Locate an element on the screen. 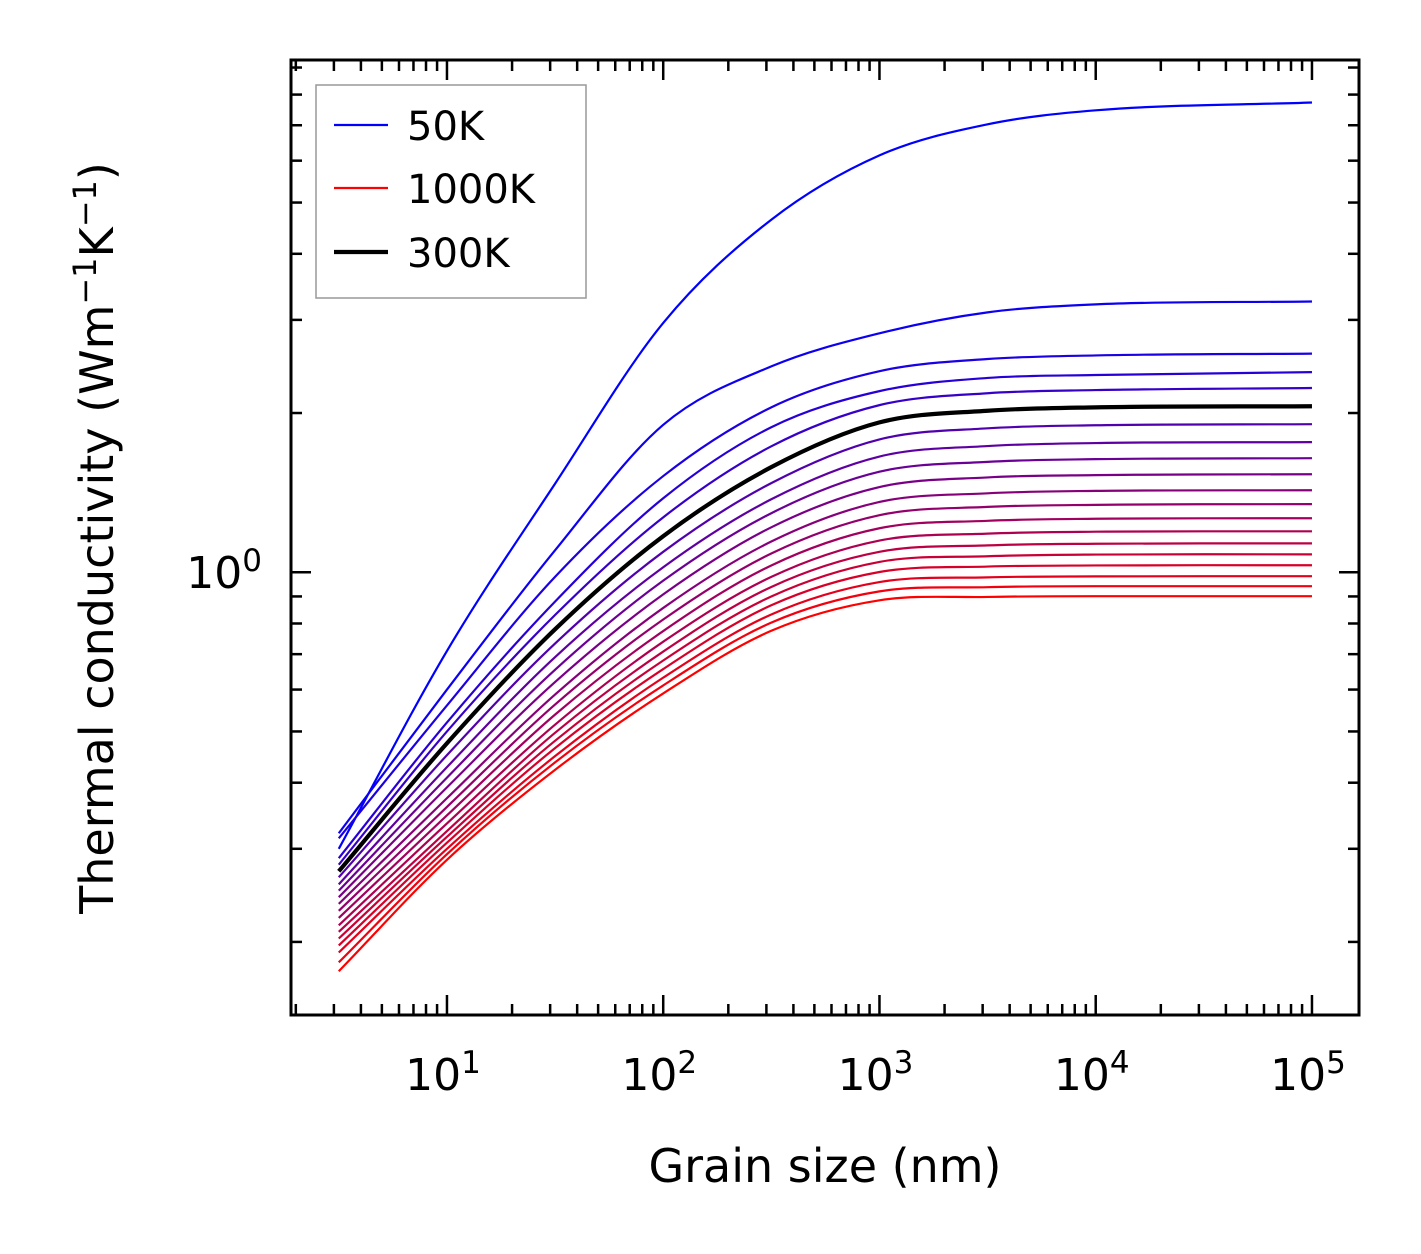  y-axis-label: Thermal conductivity (Wm−1K−1) is located at coordinates (95, 538).